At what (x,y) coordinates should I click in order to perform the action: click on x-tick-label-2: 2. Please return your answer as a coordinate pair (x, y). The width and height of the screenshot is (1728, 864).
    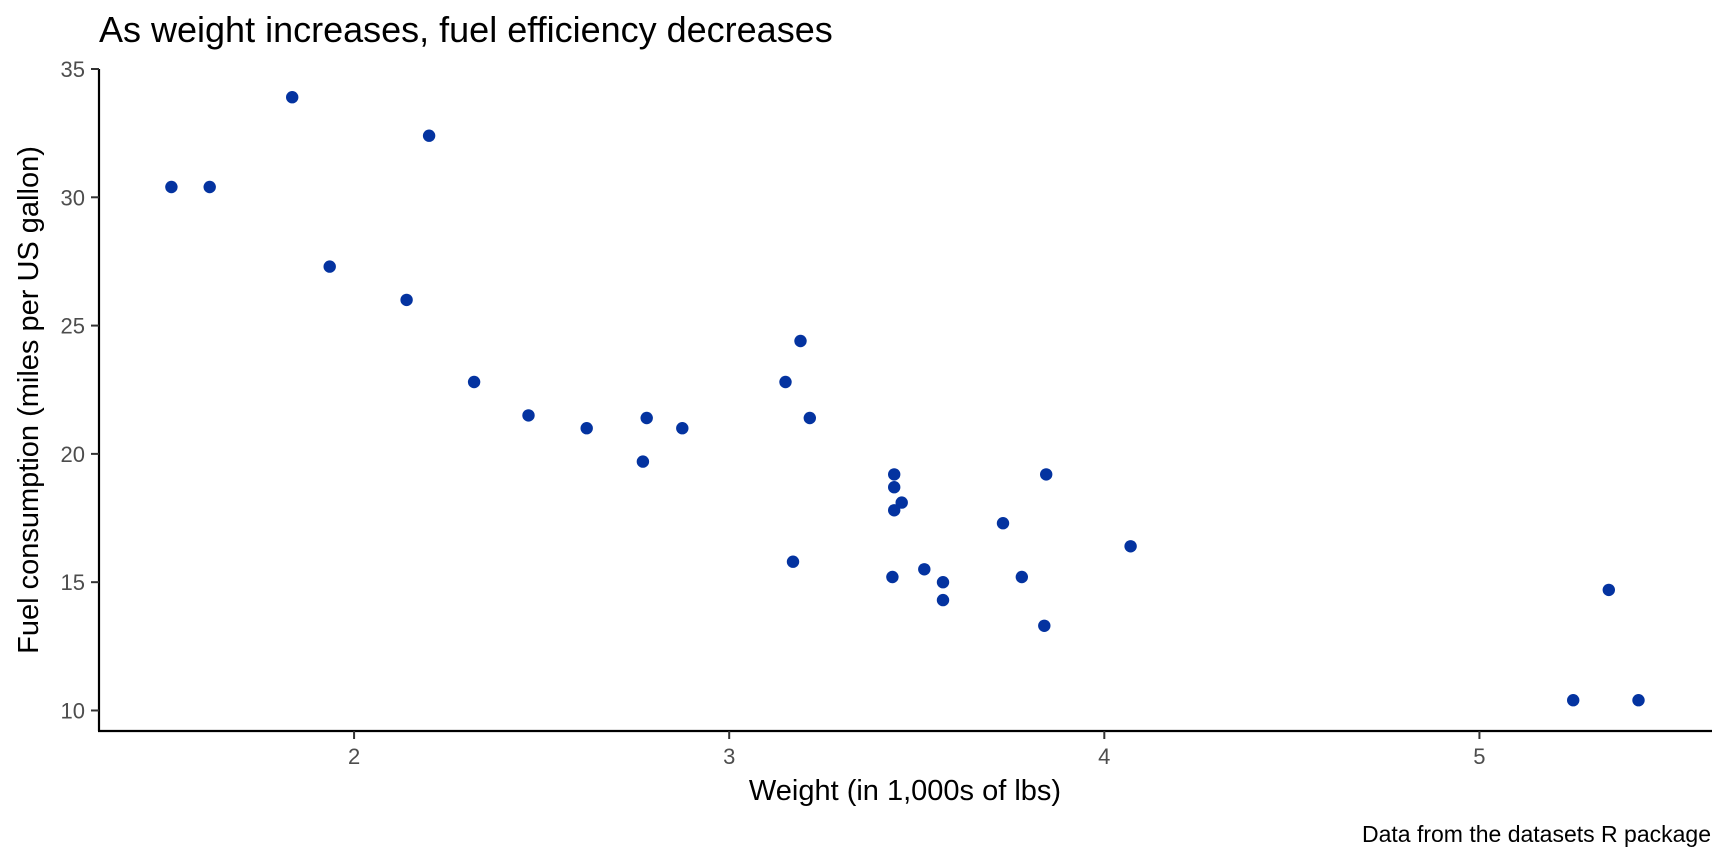
    Looking at the image, I should click on (354, 756).